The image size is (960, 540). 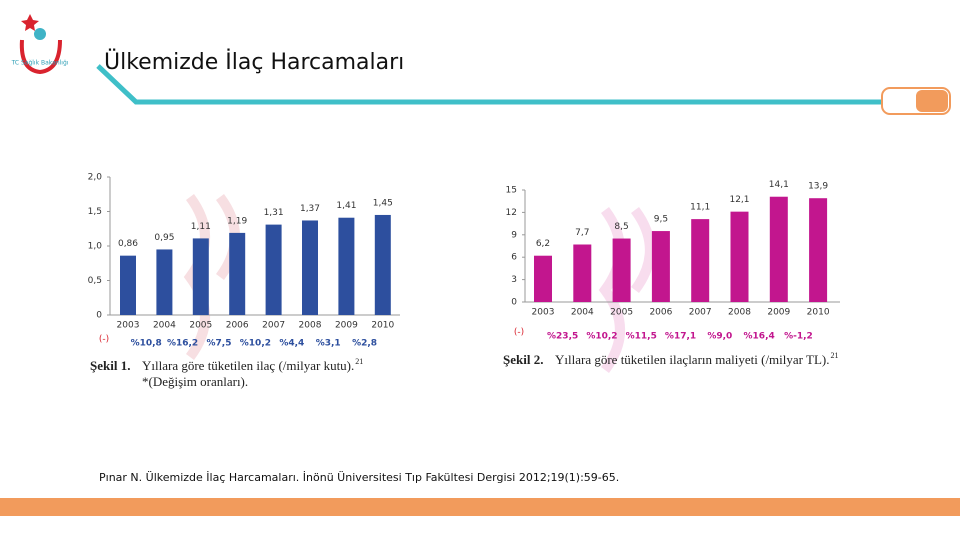 What do you see at coordinates (146, 344) in the screenshot?
I see `change-label: %10,8` at bounding box center [146, 344].